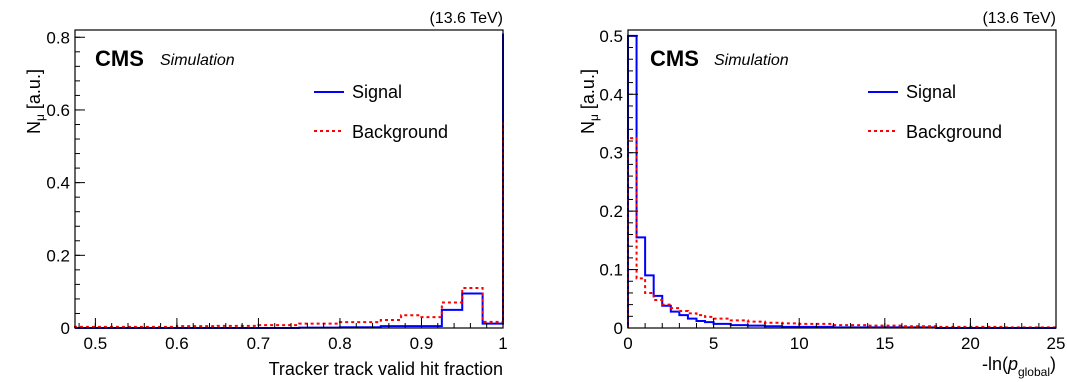 Image resolution: width=1067 pixels, height=382 pixels. Describe the element at coordinates (1056, 343) in the screenshot. I see `x-tick-label: 25` at that location.